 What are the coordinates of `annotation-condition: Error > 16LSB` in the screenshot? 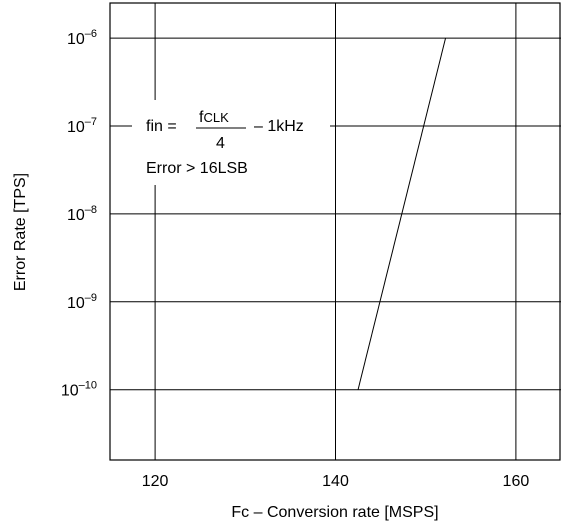 It's located at (197, 168).